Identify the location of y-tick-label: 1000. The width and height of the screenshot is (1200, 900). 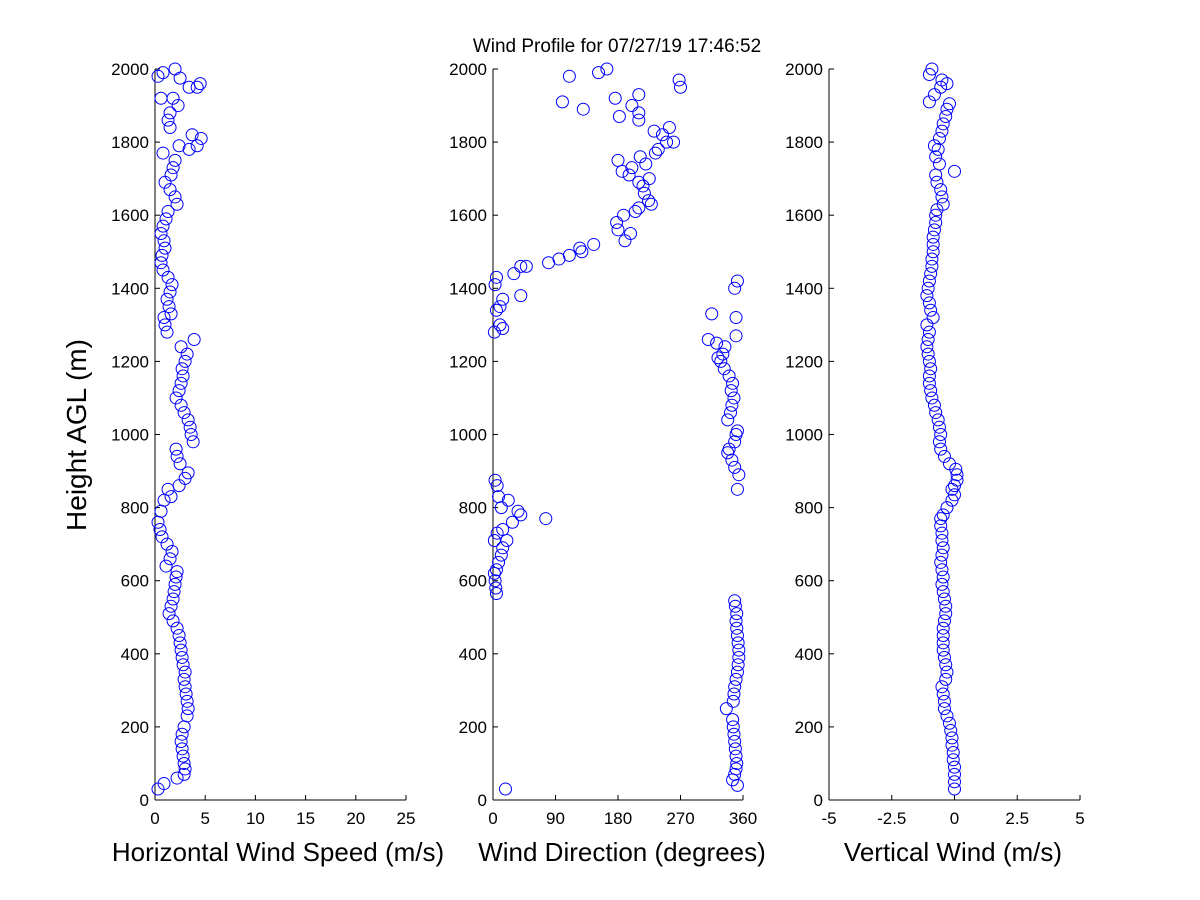
(804, 435).